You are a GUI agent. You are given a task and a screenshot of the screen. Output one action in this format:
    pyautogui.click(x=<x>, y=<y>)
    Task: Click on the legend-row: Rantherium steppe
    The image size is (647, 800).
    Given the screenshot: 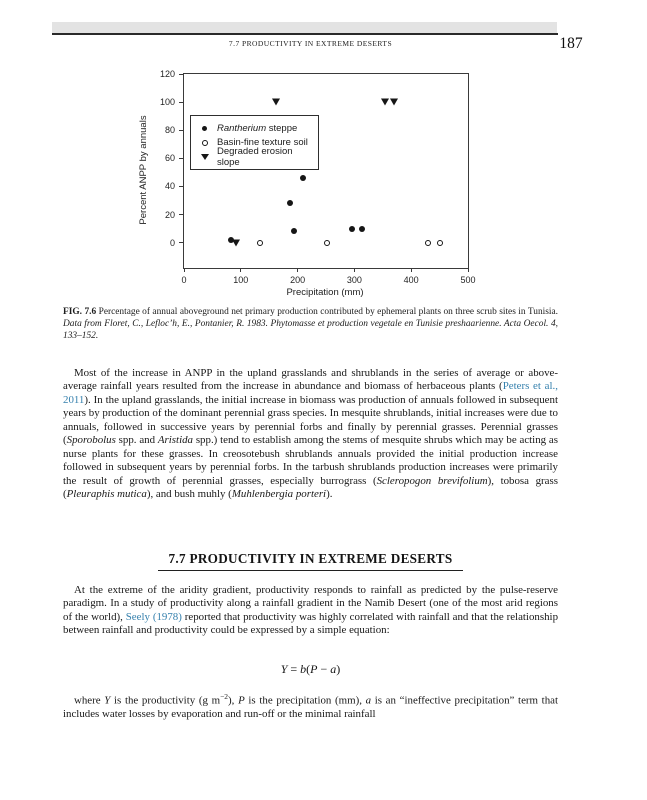 What is the action you would take?
    pyautogui.click(x=257, y=128)
    